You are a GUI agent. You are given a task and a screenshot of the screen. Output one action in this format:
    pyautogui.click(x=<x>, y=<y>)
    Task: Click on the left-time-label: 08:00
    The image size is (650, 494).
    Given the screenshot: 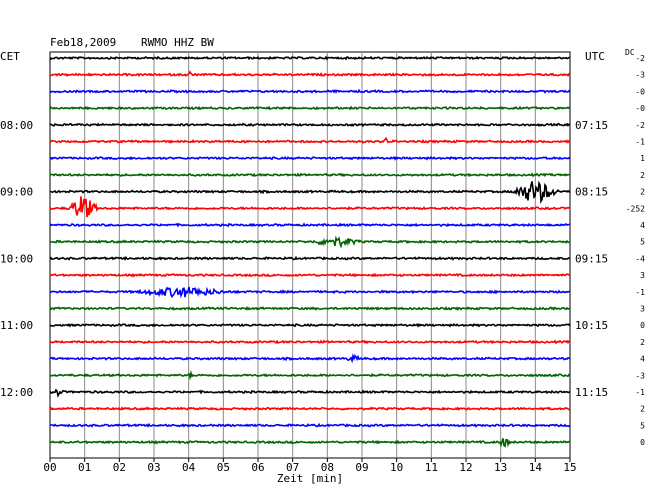 What is the action you would take?
    pyautogui.click(x=16, y=125)
    